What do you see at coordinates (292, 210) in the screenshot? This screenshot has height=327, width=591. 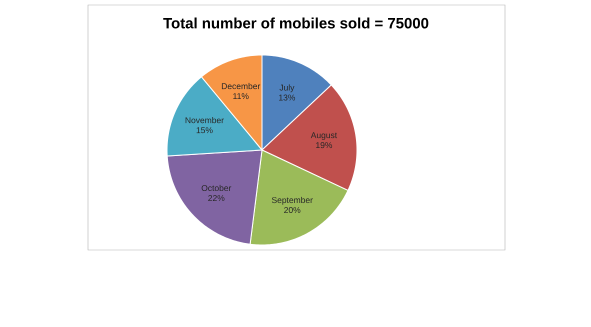 I see `data-label: 20%` at bounding box center [292, 210].